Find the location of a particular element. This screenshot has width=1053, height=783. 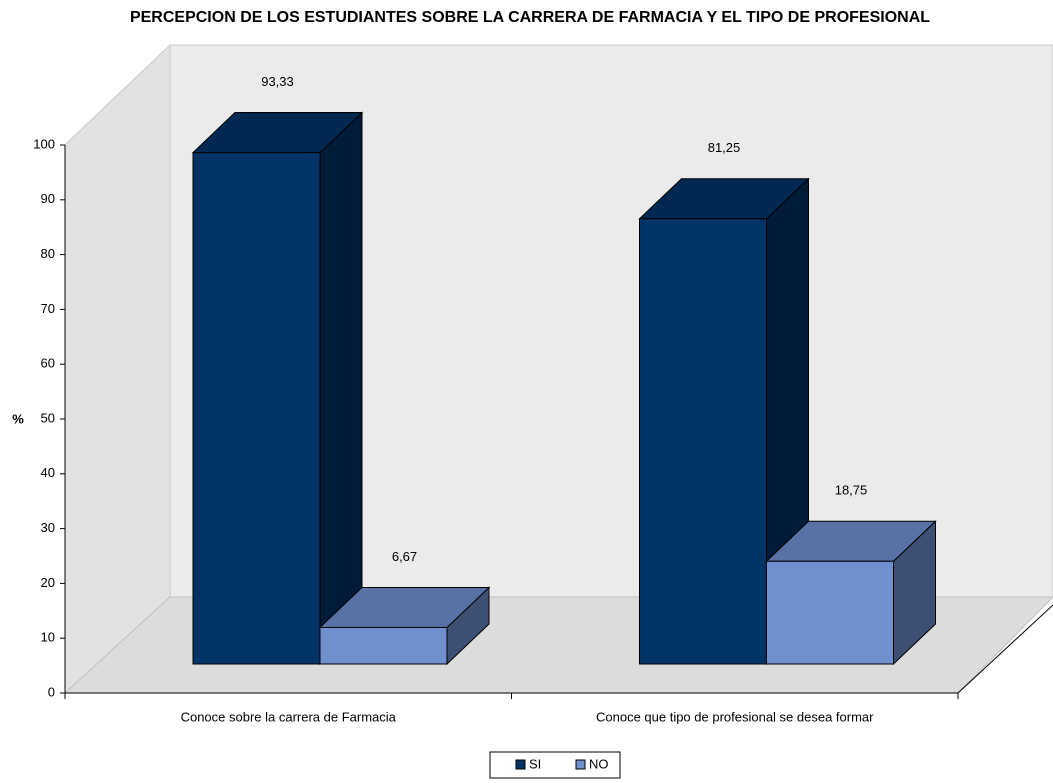

y-tick-label: 80 is located at coordinates (48, 253).